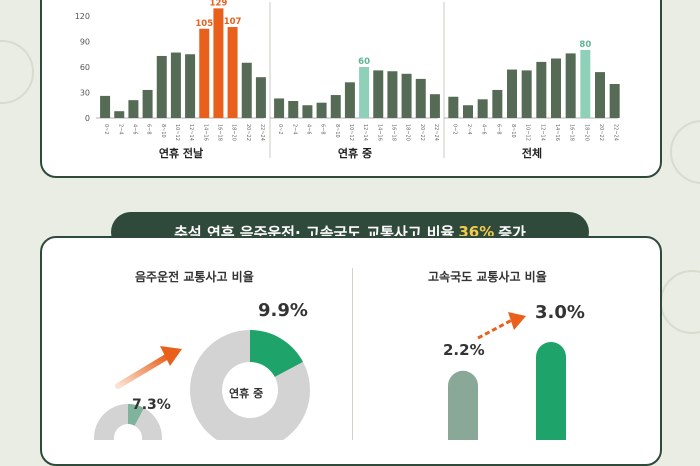  Describe the element at coordinates (464, 350) in the screenshot. I see `highway-left-percent: 2.2%` at that location.